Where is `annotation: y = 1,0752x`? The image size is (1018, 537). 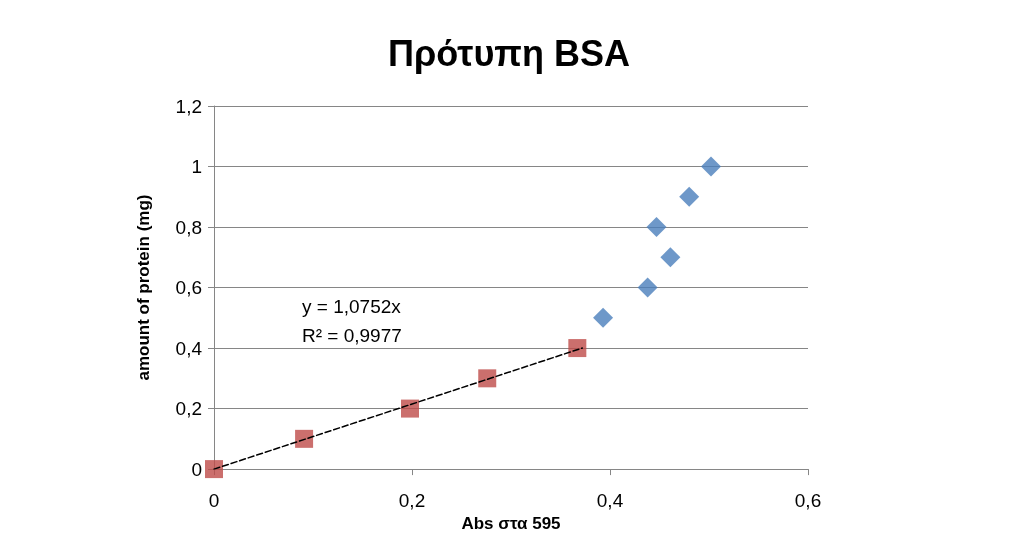
annotation: y = 1,0752x is located at coordinates (352, 306).